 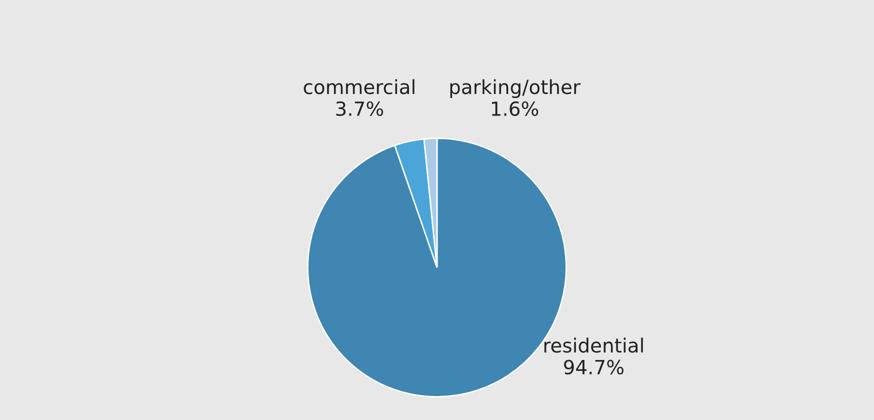 I want to click on data-label: 3.7%, so click(x=360, y=108).